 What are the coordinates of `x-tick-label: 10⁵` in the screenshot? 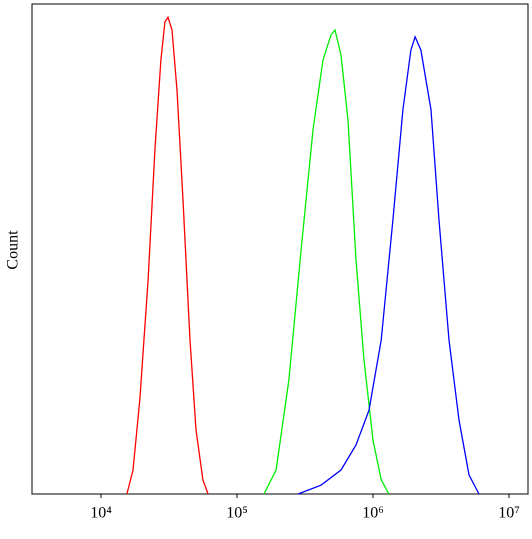 It's located at (237, 513).